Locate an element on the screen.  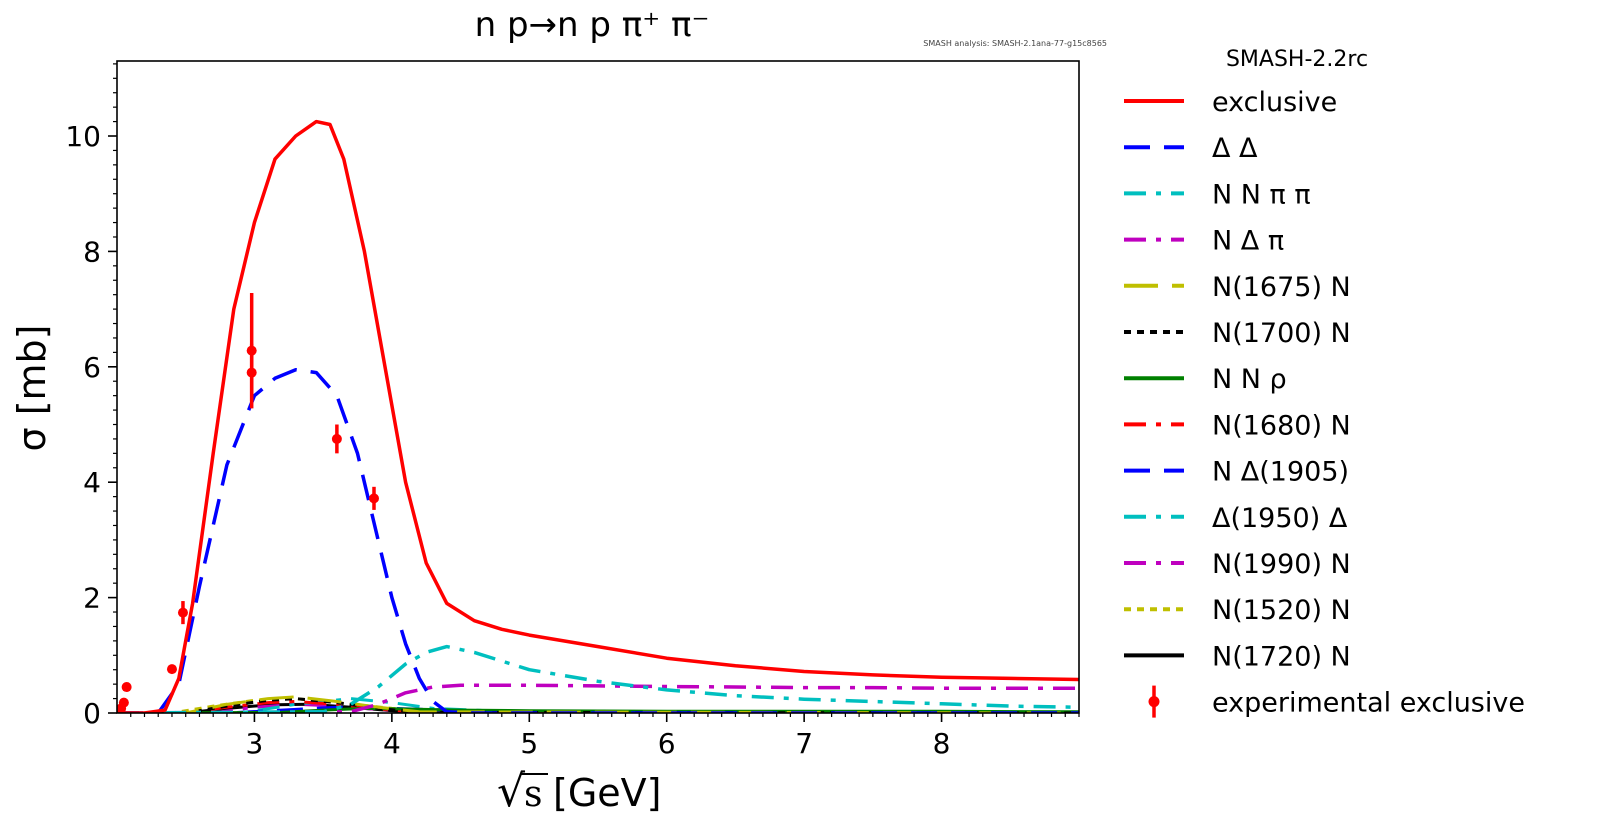
legend-label: N N ρ is located at coordinates (1249, 379).